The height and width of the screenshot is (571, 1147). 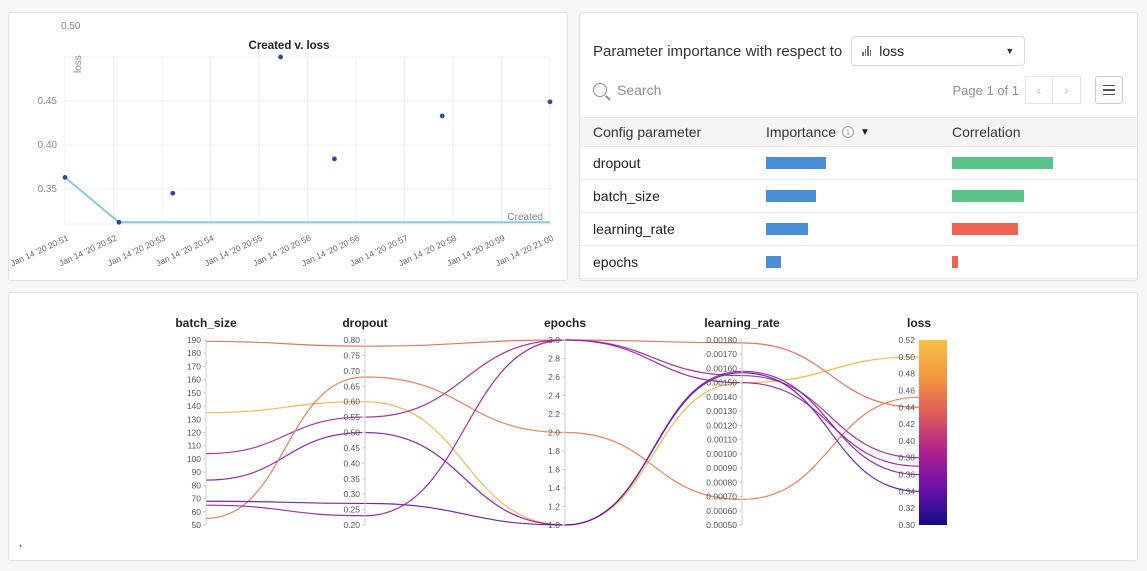 I want to click on top-tick-label: 0.50, so click(x=71, y=26).